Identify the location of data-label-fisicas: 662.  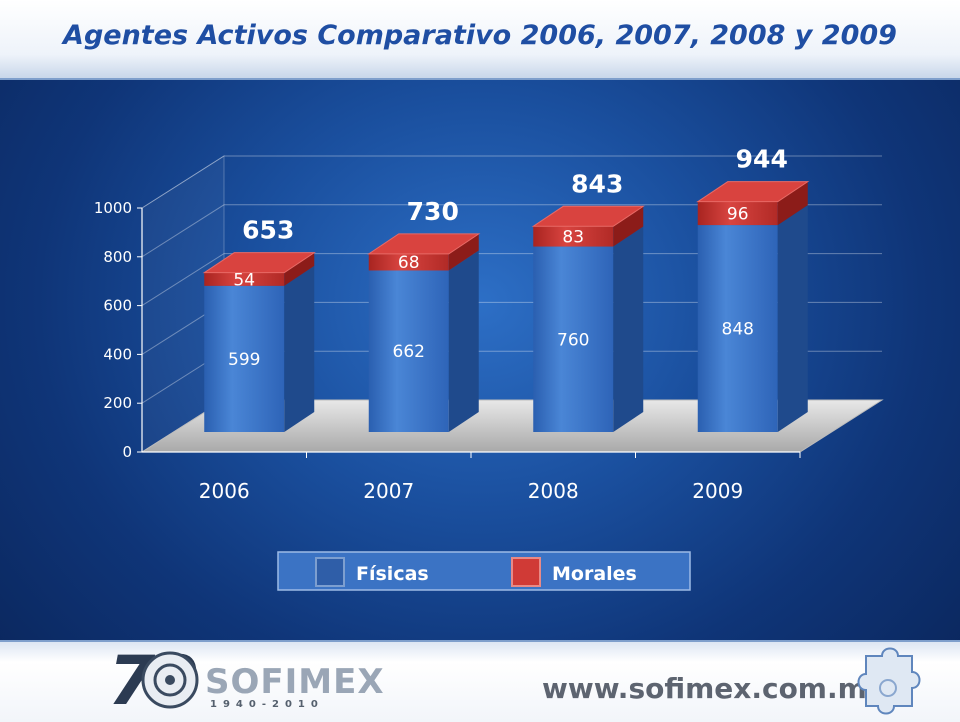
(409, 352).